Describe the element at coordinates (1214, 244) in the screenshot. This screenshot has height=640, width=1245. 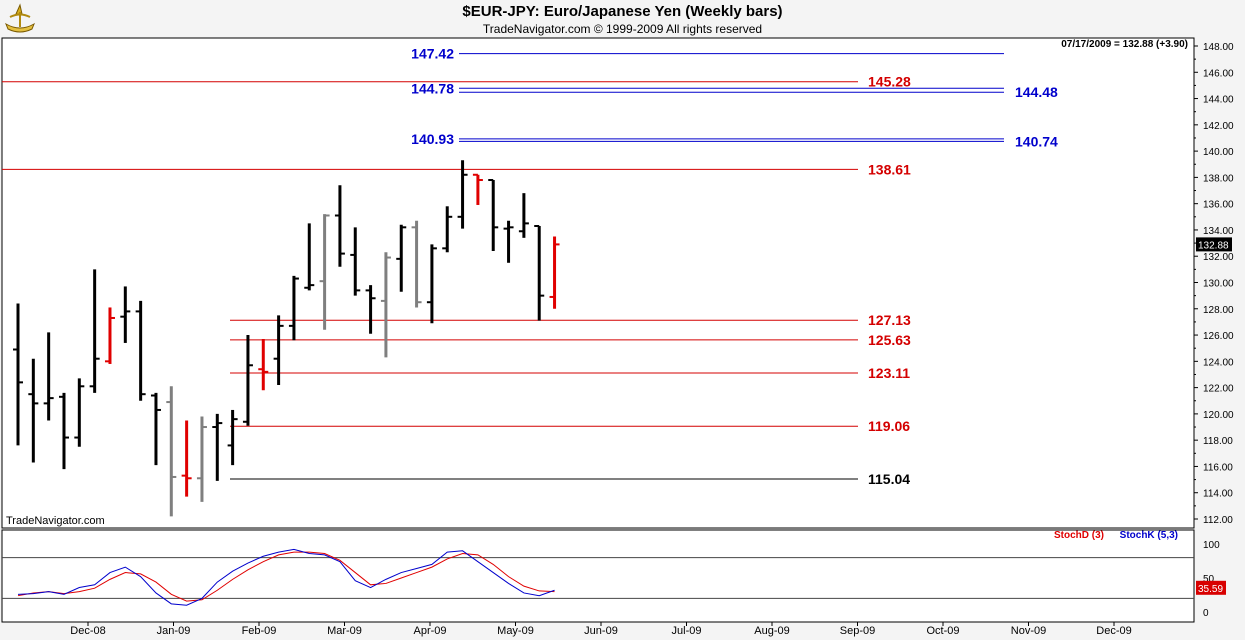
I see `last-price-box` at that location.